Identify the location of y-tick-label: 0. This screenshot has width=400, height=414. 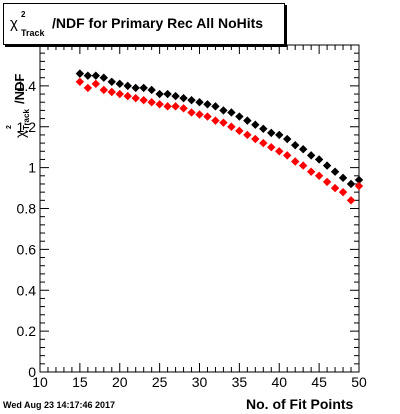
(32, 372).